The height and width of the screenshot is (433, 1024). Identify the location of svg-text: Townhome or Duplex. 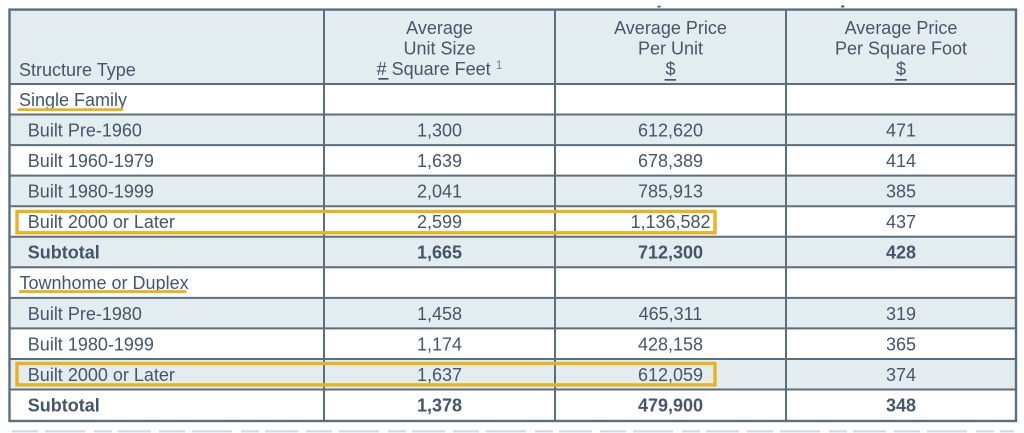
(104, 283).